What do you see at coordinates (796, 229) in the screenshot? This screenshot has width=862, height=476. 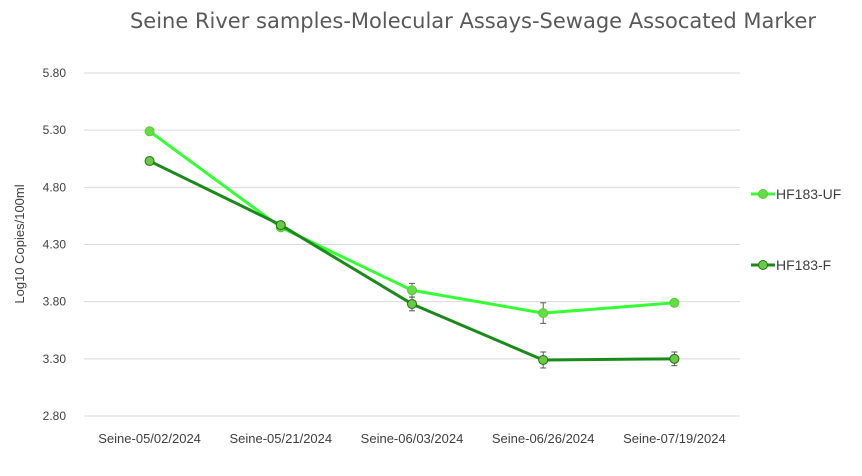 I see `legend: HF183-UF HF183-F` at bounding box center [796, 229].